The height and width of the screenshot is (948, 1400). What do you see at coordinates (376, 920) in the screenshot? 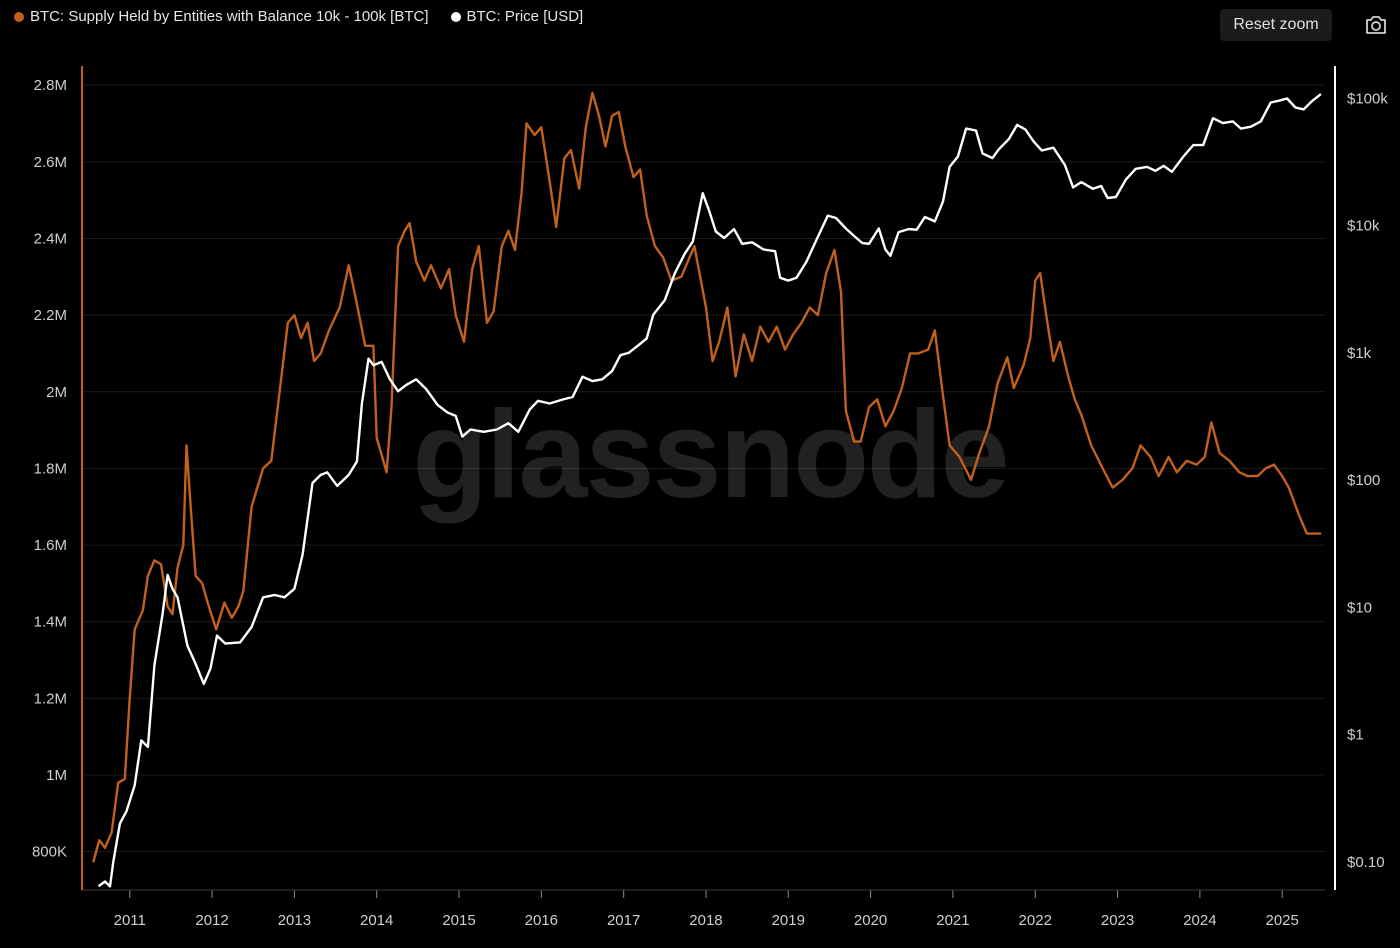
I see `x-tick-label: 2014` at bounding box center [376, 920].